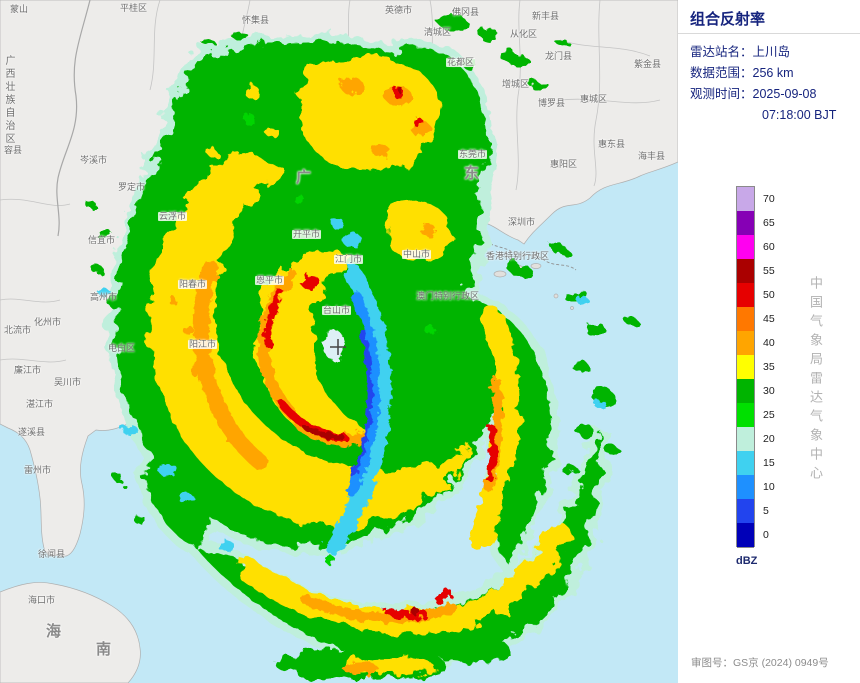 This screenshot has width=860, height=683. I want to click on legend-value: 20, so click(769, 439).